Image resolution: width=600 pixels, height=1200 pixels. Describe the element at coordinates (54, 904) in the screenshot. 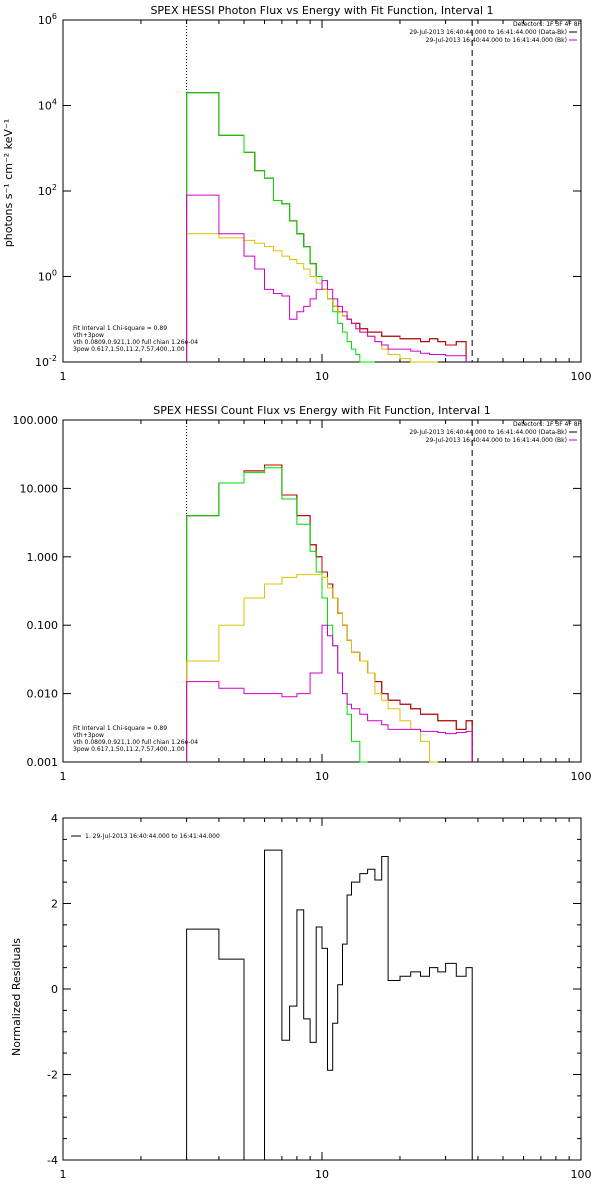

I see `y-tick-label: 2` at that location.